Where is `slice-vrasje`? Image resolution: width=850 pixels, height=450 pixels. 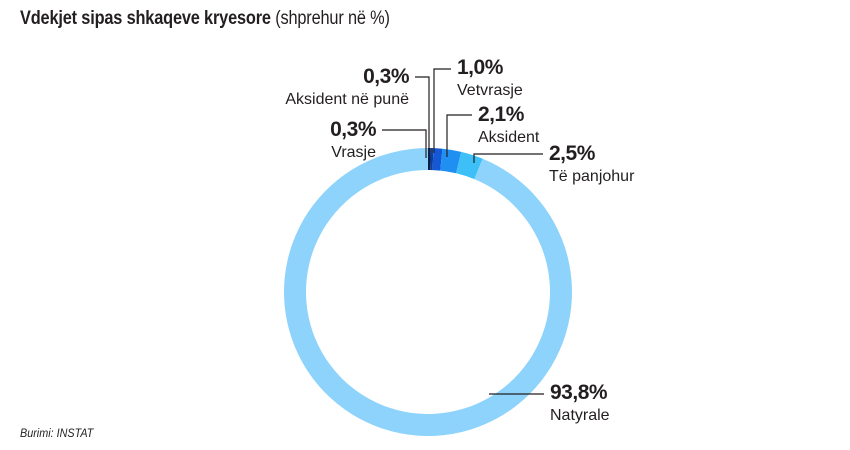
slice-vrasje is located at coordinates (429, 159).